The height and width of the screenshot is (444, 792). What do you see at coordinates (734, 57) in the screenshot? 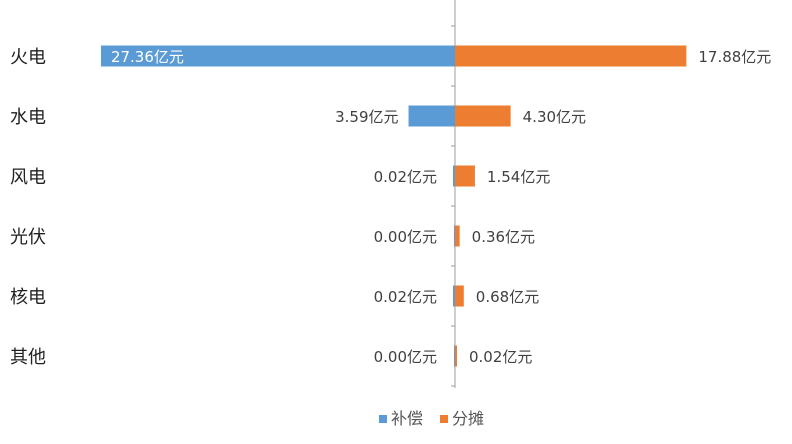
I see `data-label-allocation: 17.88亿元` at bounding box center [734, 57].